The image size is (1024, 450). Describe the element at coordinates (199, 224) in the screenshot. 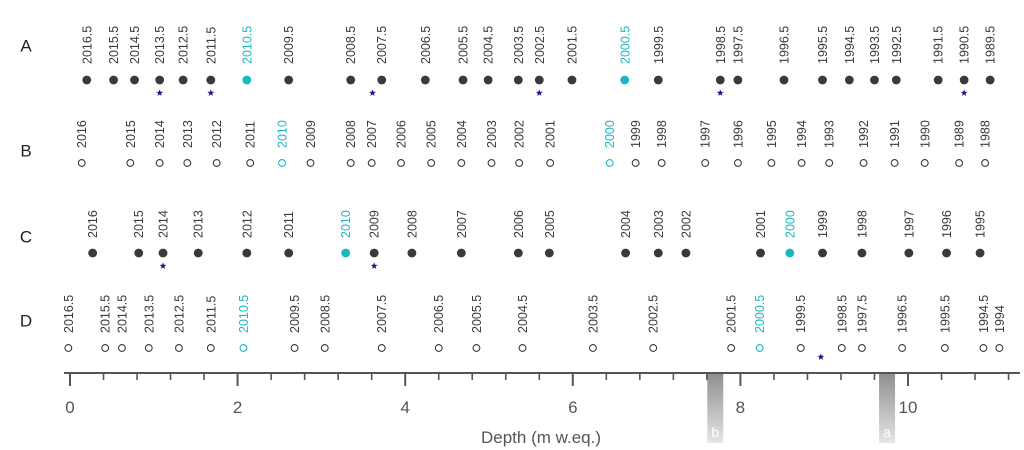

I see `year-label: 2013` at that location.